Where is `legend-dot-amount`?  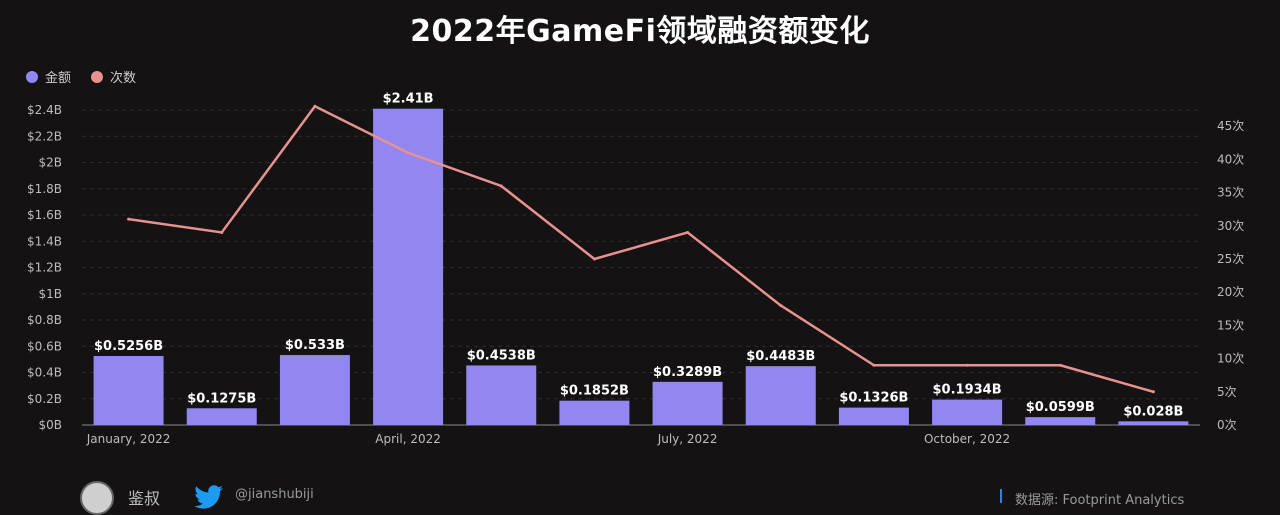 legend-dot-amount is located at coordinates (32, 76).